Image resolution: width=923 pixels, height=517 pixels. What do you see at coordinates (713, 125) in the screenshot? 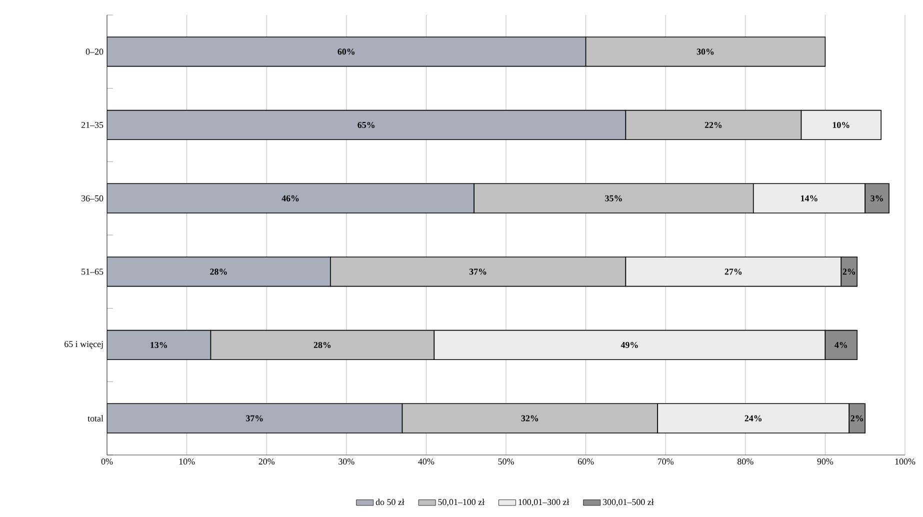
I see `data-label: 22%` at bounding box center [713, 125].